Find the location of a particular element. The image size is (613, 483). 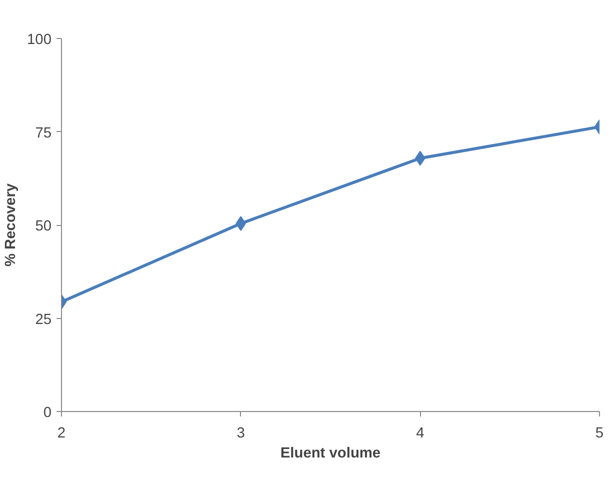

x-axis-title: Eluent volume is located at coordinates (330, 454).